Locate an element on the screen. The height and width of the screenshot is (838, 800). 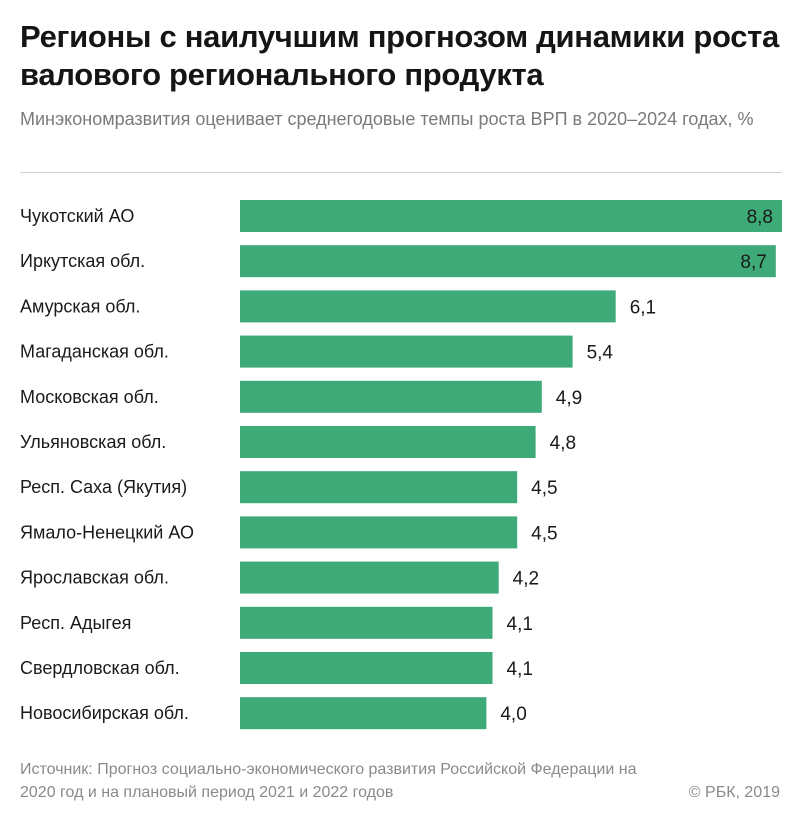
value-label: 5,4 is located at coordinates (600, 353).